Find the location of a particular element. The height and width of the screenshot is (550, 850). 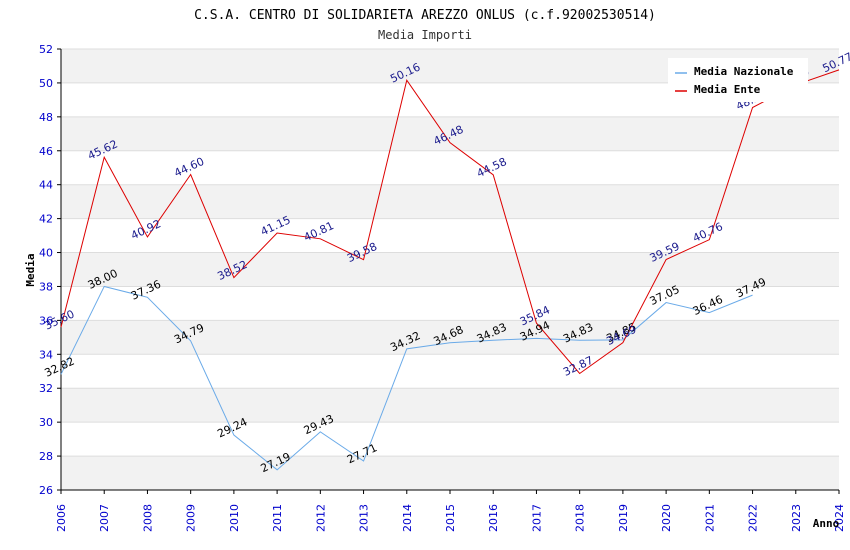

y-tick-label: 48 is located at coordinates (46, 117).